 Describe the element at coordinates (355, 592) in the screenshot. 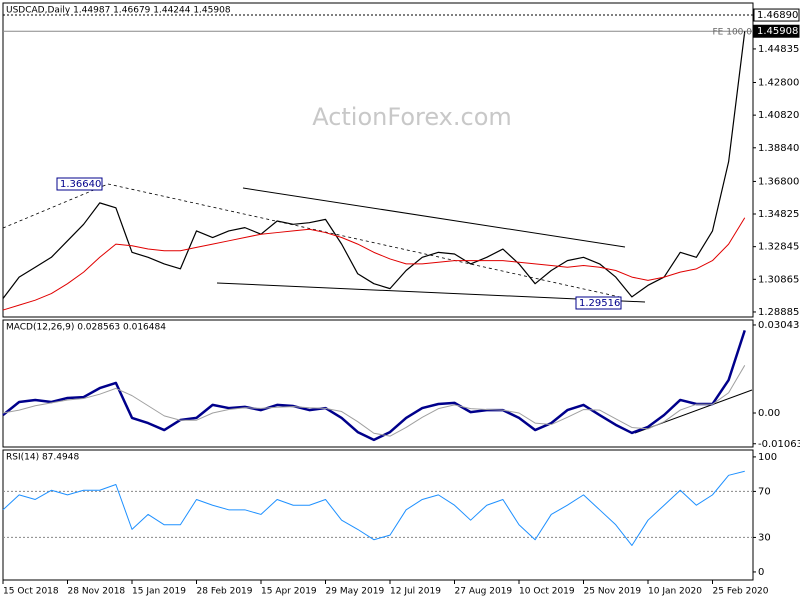

I see `x-tick-label: 29 May 2019` at that location.